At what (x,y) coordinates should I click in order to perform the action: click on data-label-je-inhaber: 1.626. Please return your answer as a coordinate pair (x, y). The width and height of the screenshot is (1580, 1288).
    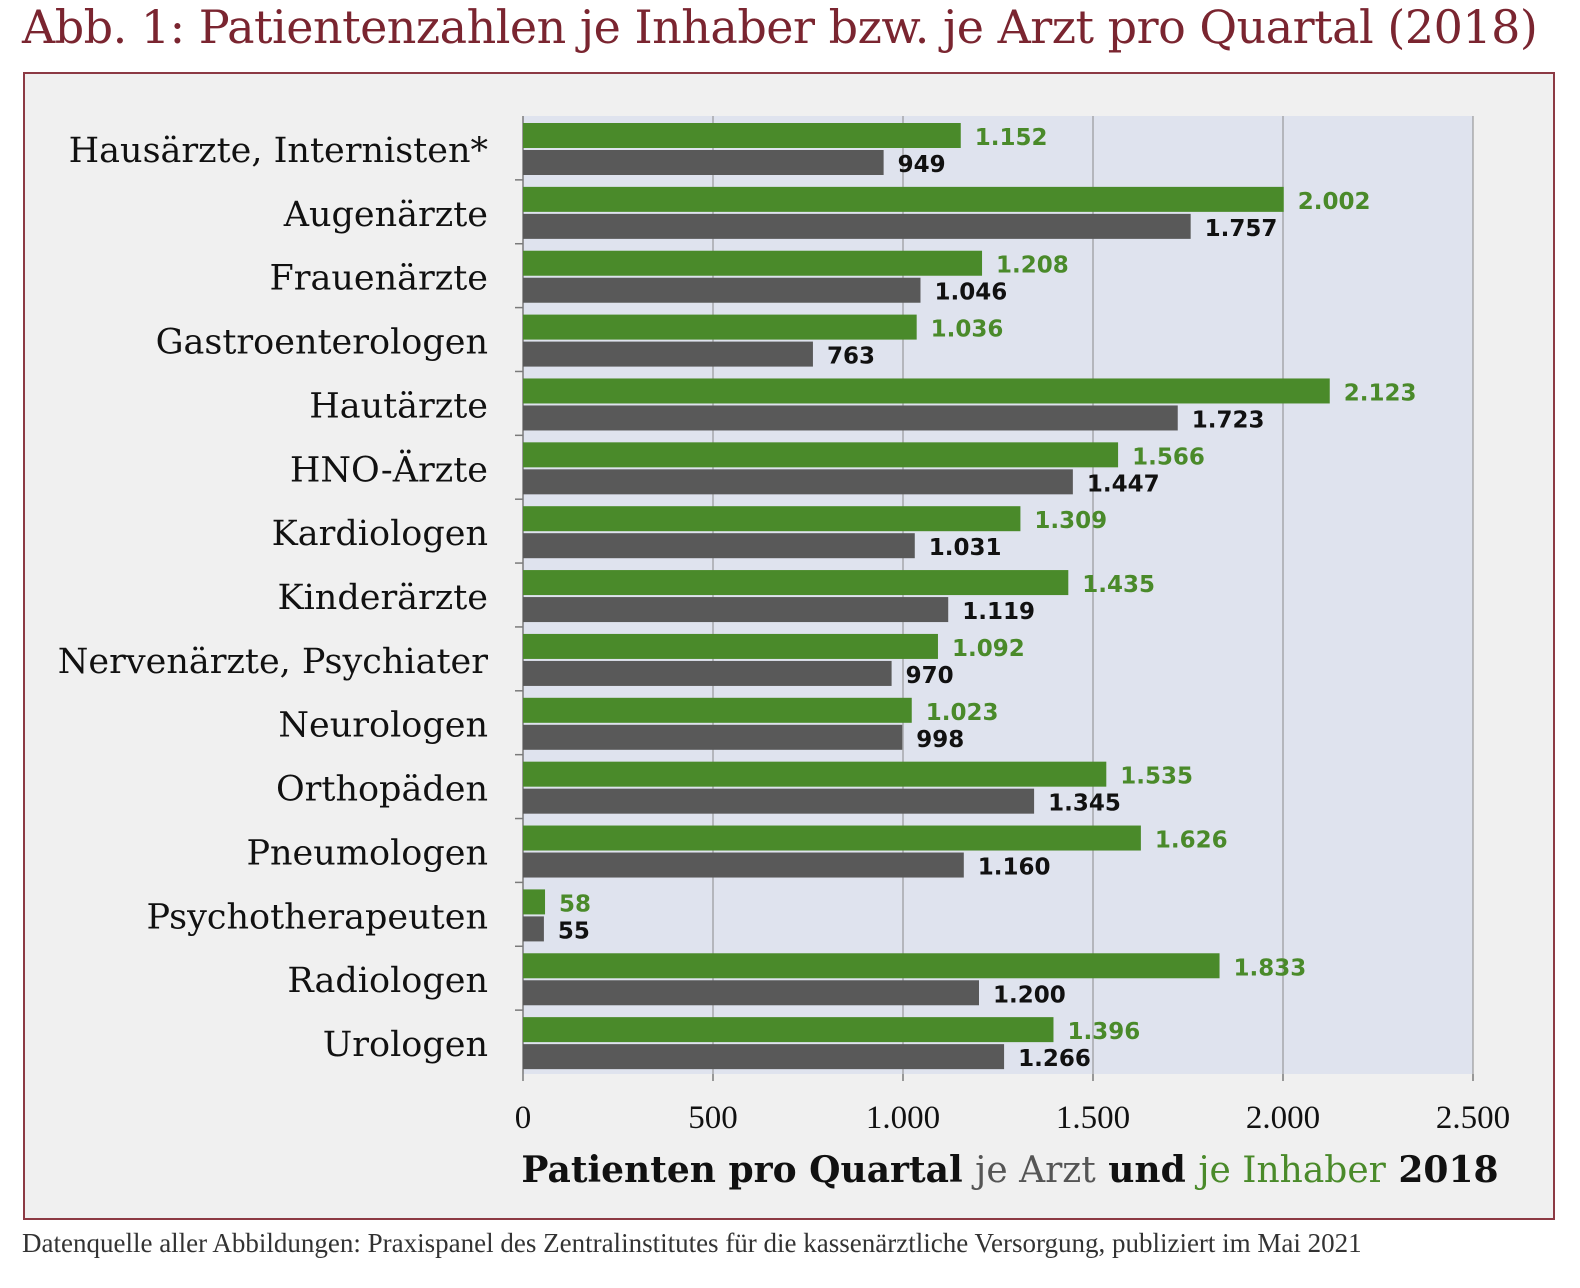
    Looking at the image, I should click on (1191, 841).